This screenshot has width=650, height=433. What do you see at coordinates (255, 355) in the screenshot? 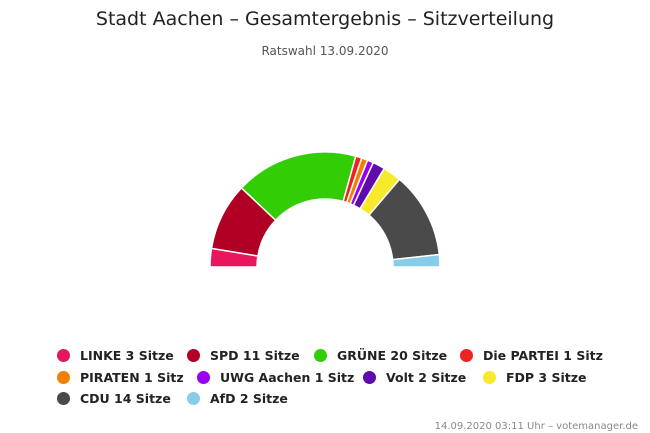
I see `legend-label: SPD 11 Sitze` at bounding box center [255, 355].